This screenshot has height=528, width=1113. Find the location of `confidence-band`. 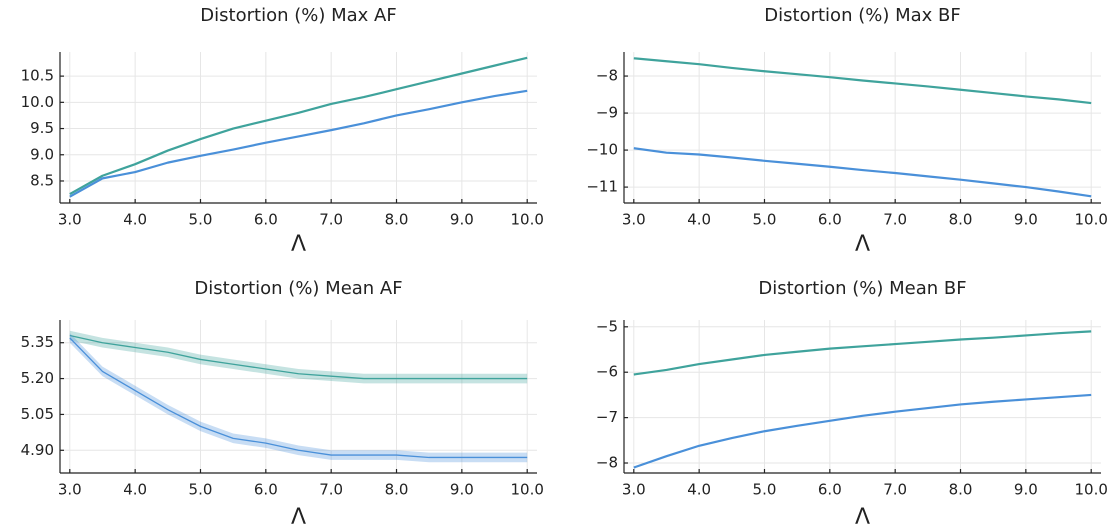

confidence-band is located at coordinates (298, 357).